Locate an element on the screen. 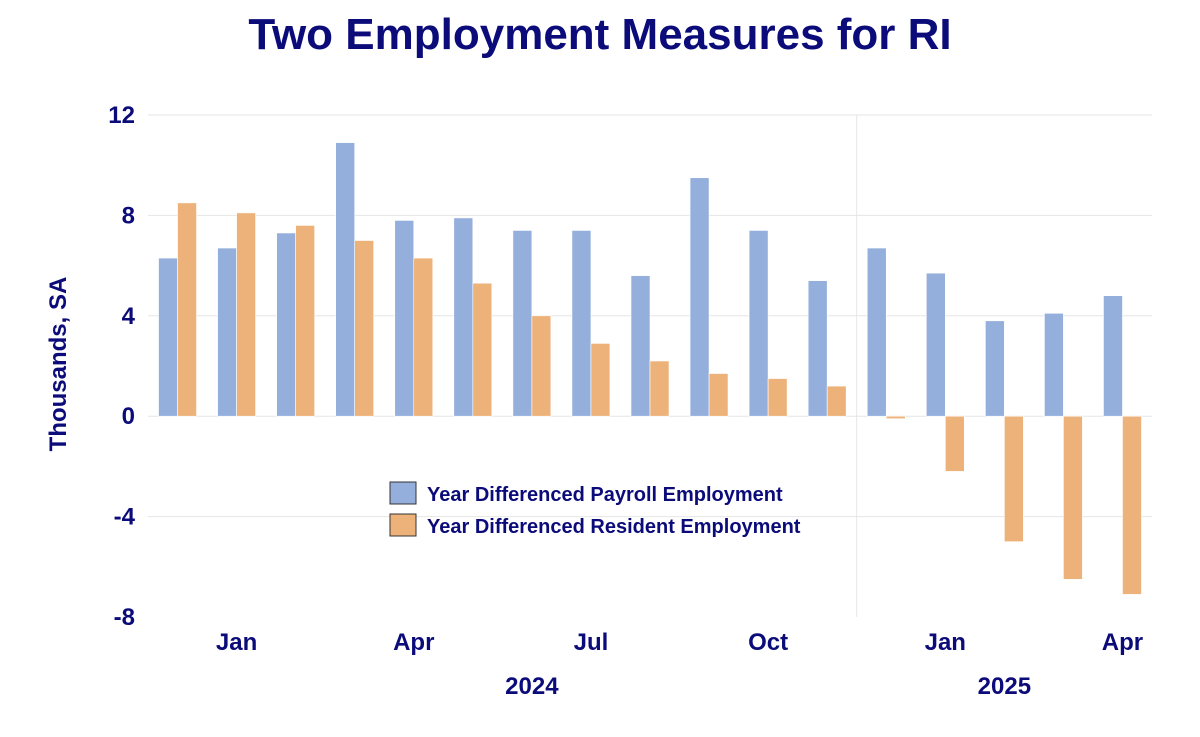 This screenshot has width=1200, height=737. y-tick-label: 4 is located at coordinates (129, 316).